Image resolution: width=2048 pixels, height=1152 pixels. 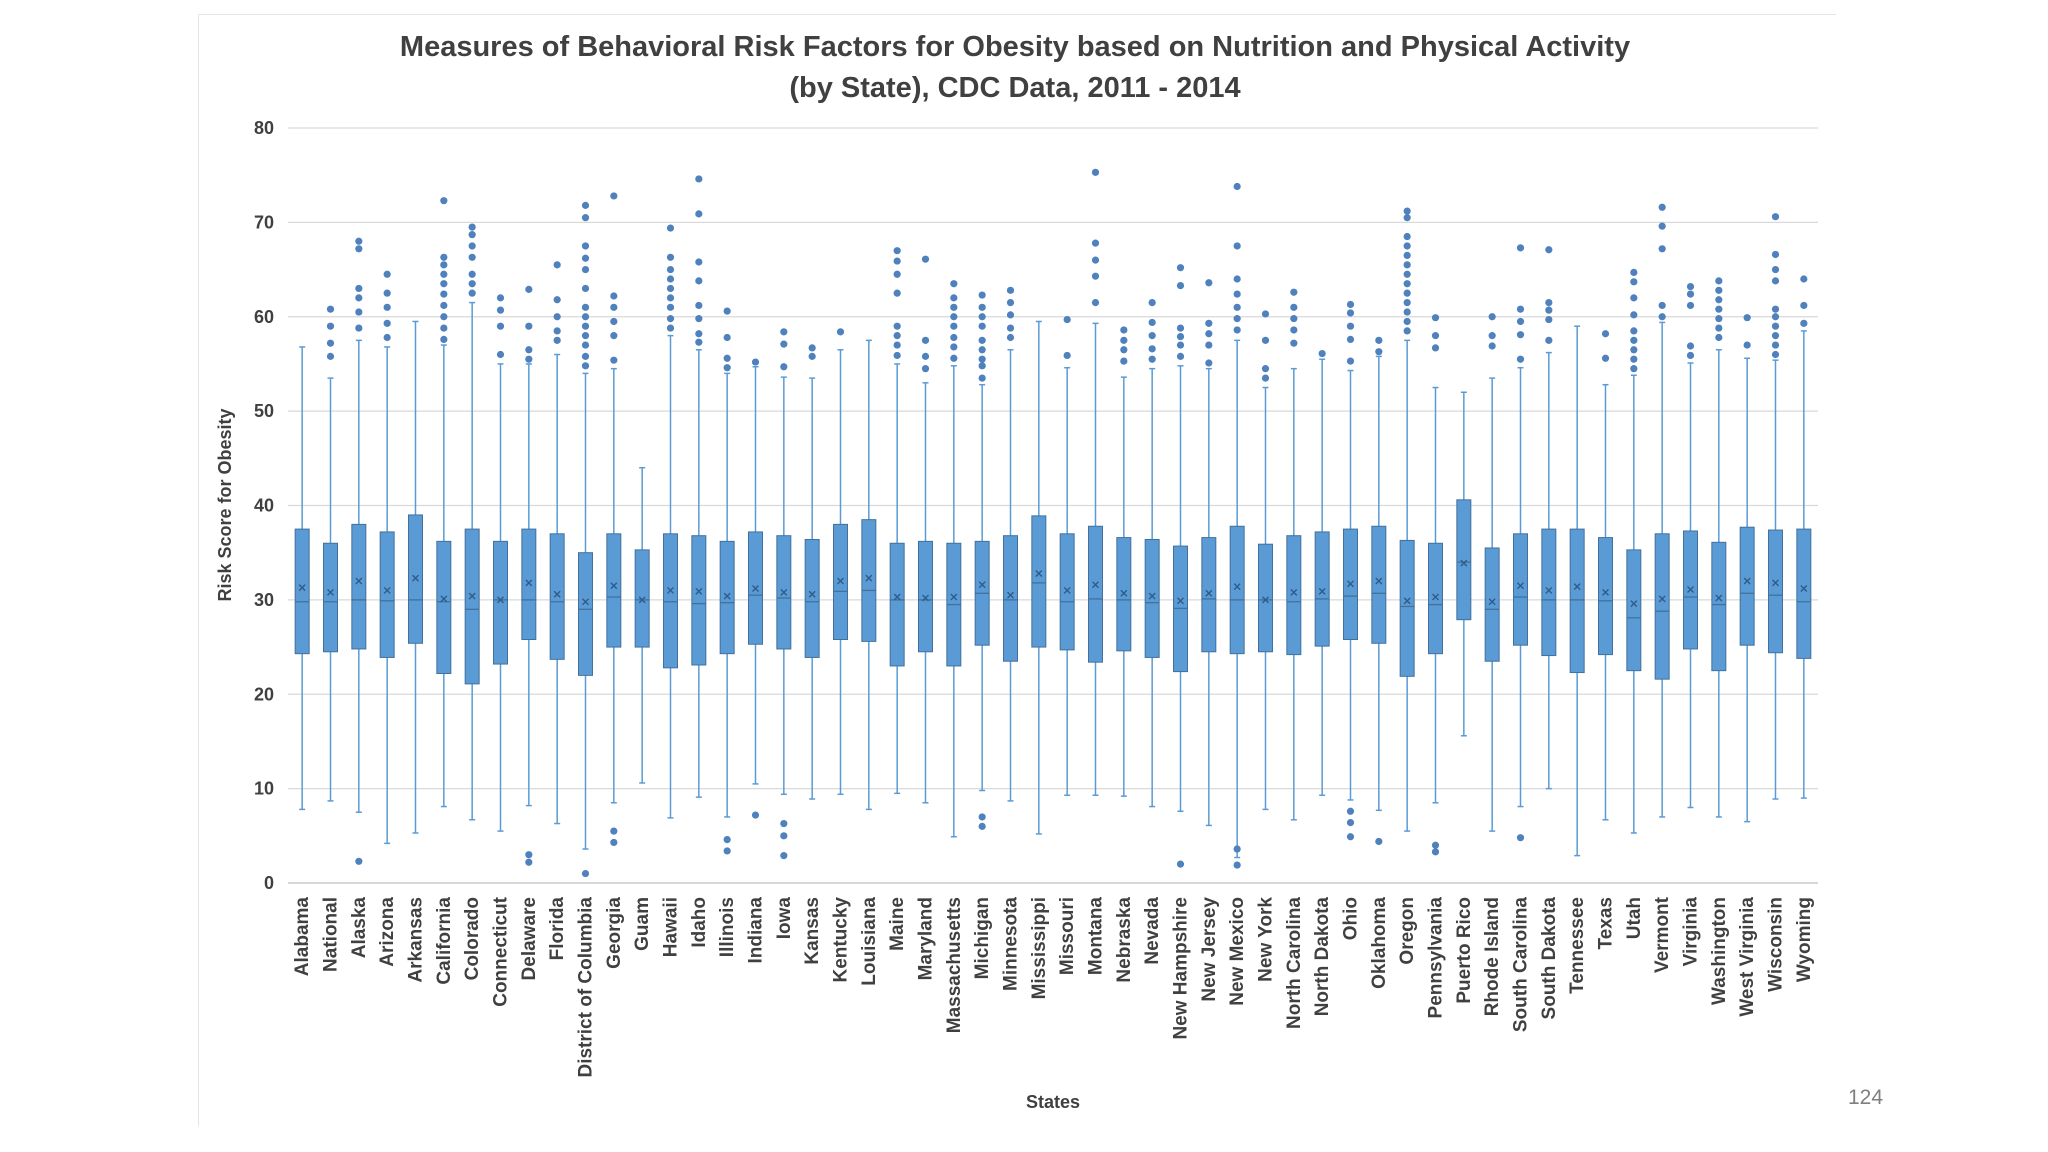 What do you see at coordinates (1124, 561) in the screenshot?
I see `box-nebraska` at bounding box center [1124, 561].